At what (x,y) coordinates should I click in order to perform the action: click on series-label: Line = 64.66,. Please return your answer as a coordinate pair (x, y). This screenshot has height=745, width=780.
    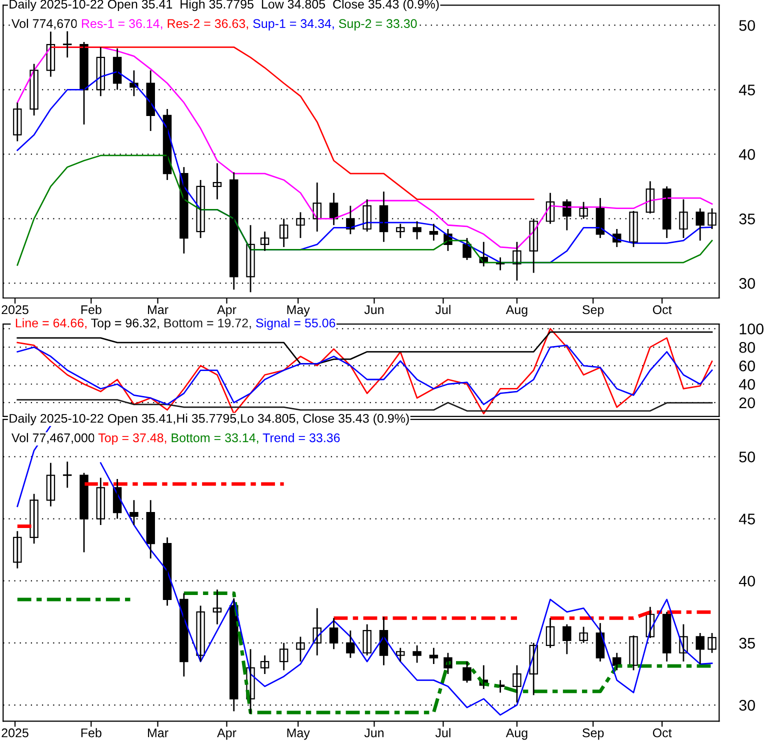
    Looking at the image, I should click on (51, 323).